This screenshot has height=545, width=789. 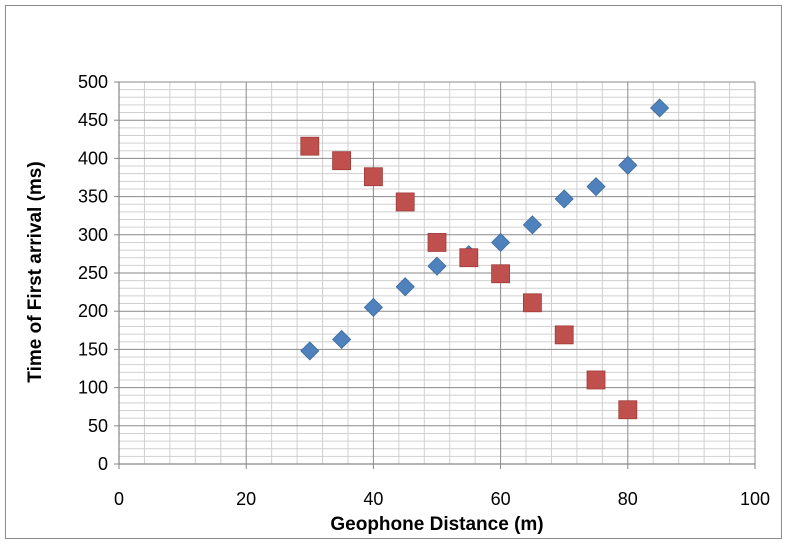 I want to click on y-tick-labels: 0 50 100 150 200 250 300 350 400 450 500, so click(x=93, y=273).